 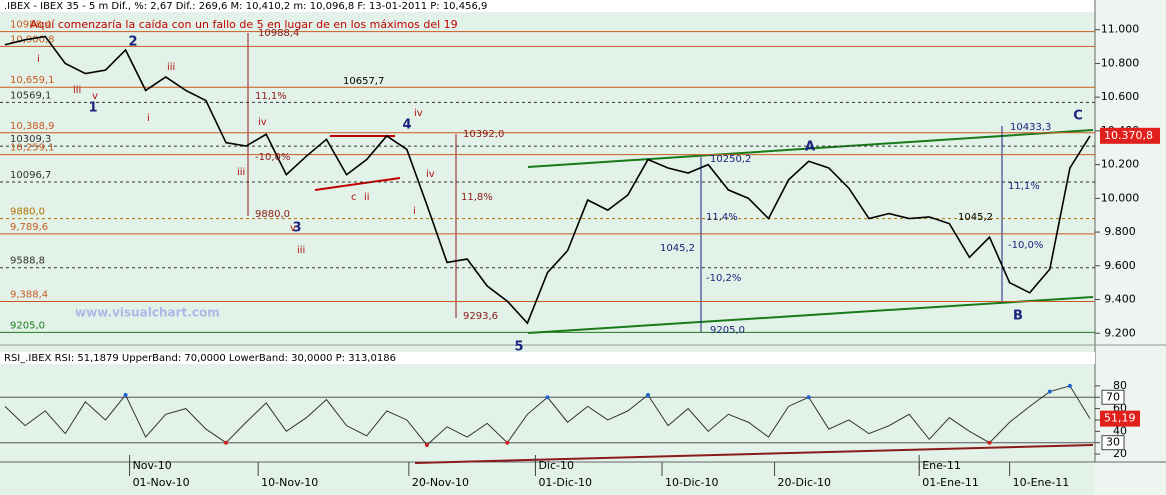 I want to click on annotation: c, so click(x=354, y=197).